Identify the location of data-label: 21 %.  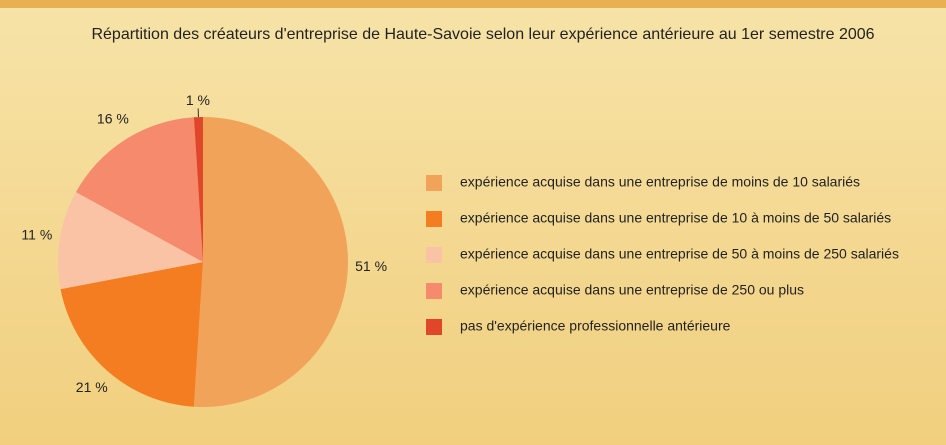
(92, 387).